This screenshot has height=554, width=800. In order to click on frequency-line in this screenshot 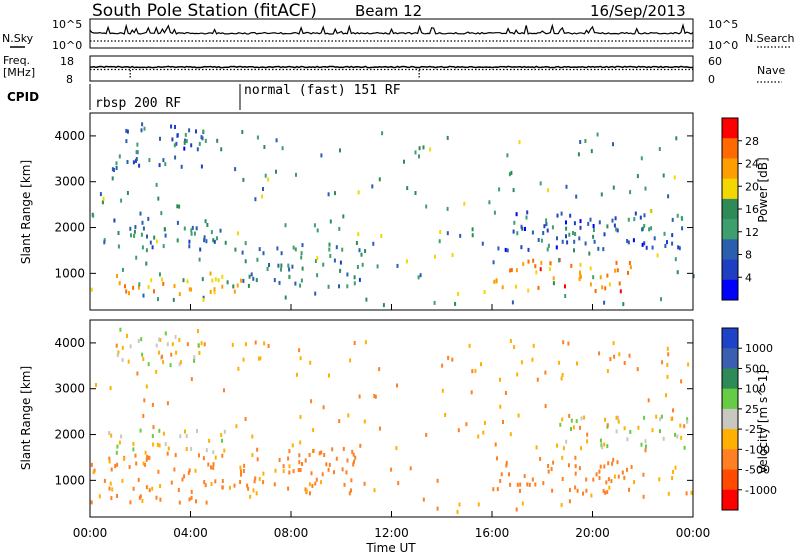, I will do `click(391, 67)`.